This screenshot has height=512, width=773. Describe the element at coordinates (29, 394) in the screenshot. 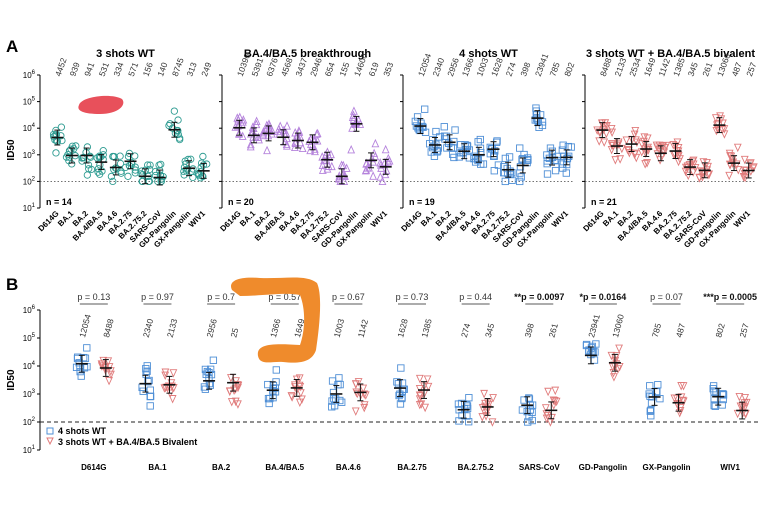

I see `panel-b-y-tick-label: 103` at that location.